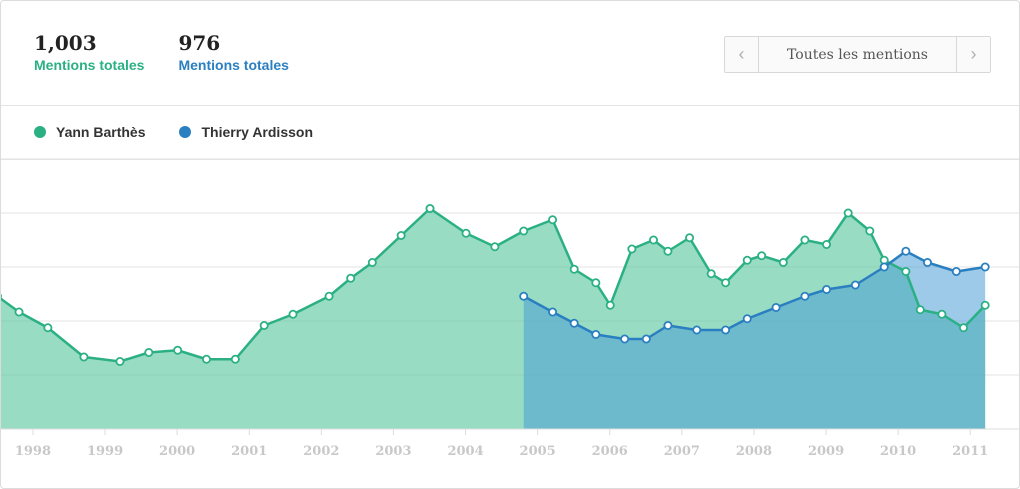 This screenshot has width=1020, height=489. I want to click on legend-item-series-2: Thierry Ardisson, so click(246, 132).